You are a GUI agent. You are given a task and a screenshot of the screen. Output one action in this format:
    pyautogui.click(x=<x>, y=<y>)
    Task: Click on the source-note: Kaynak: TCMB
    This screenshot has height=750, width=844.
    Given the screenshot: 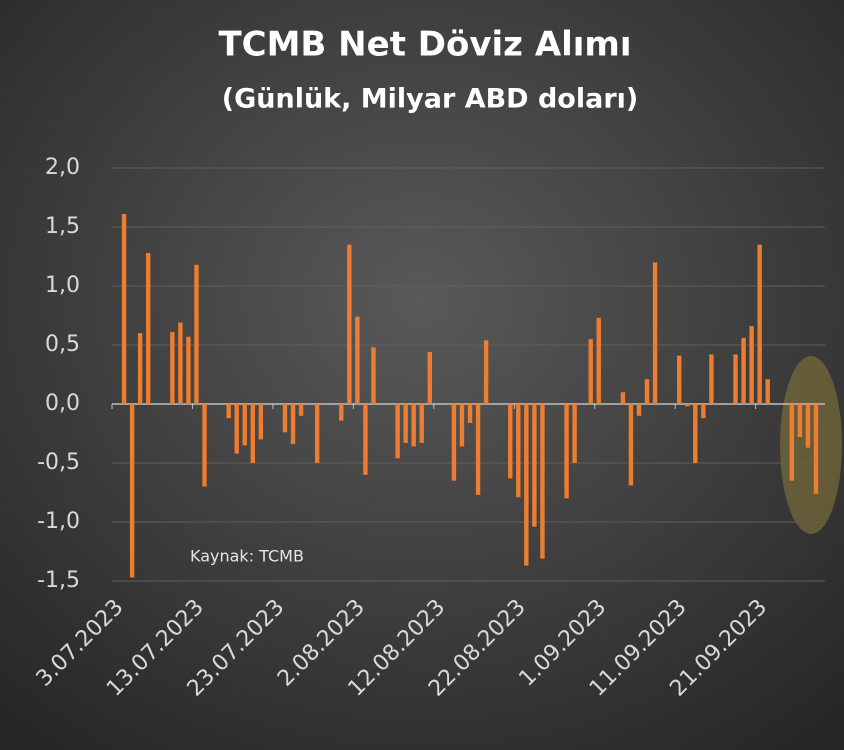 What is the action you would take?
    pyautogui.click(x=247, y=556)
    